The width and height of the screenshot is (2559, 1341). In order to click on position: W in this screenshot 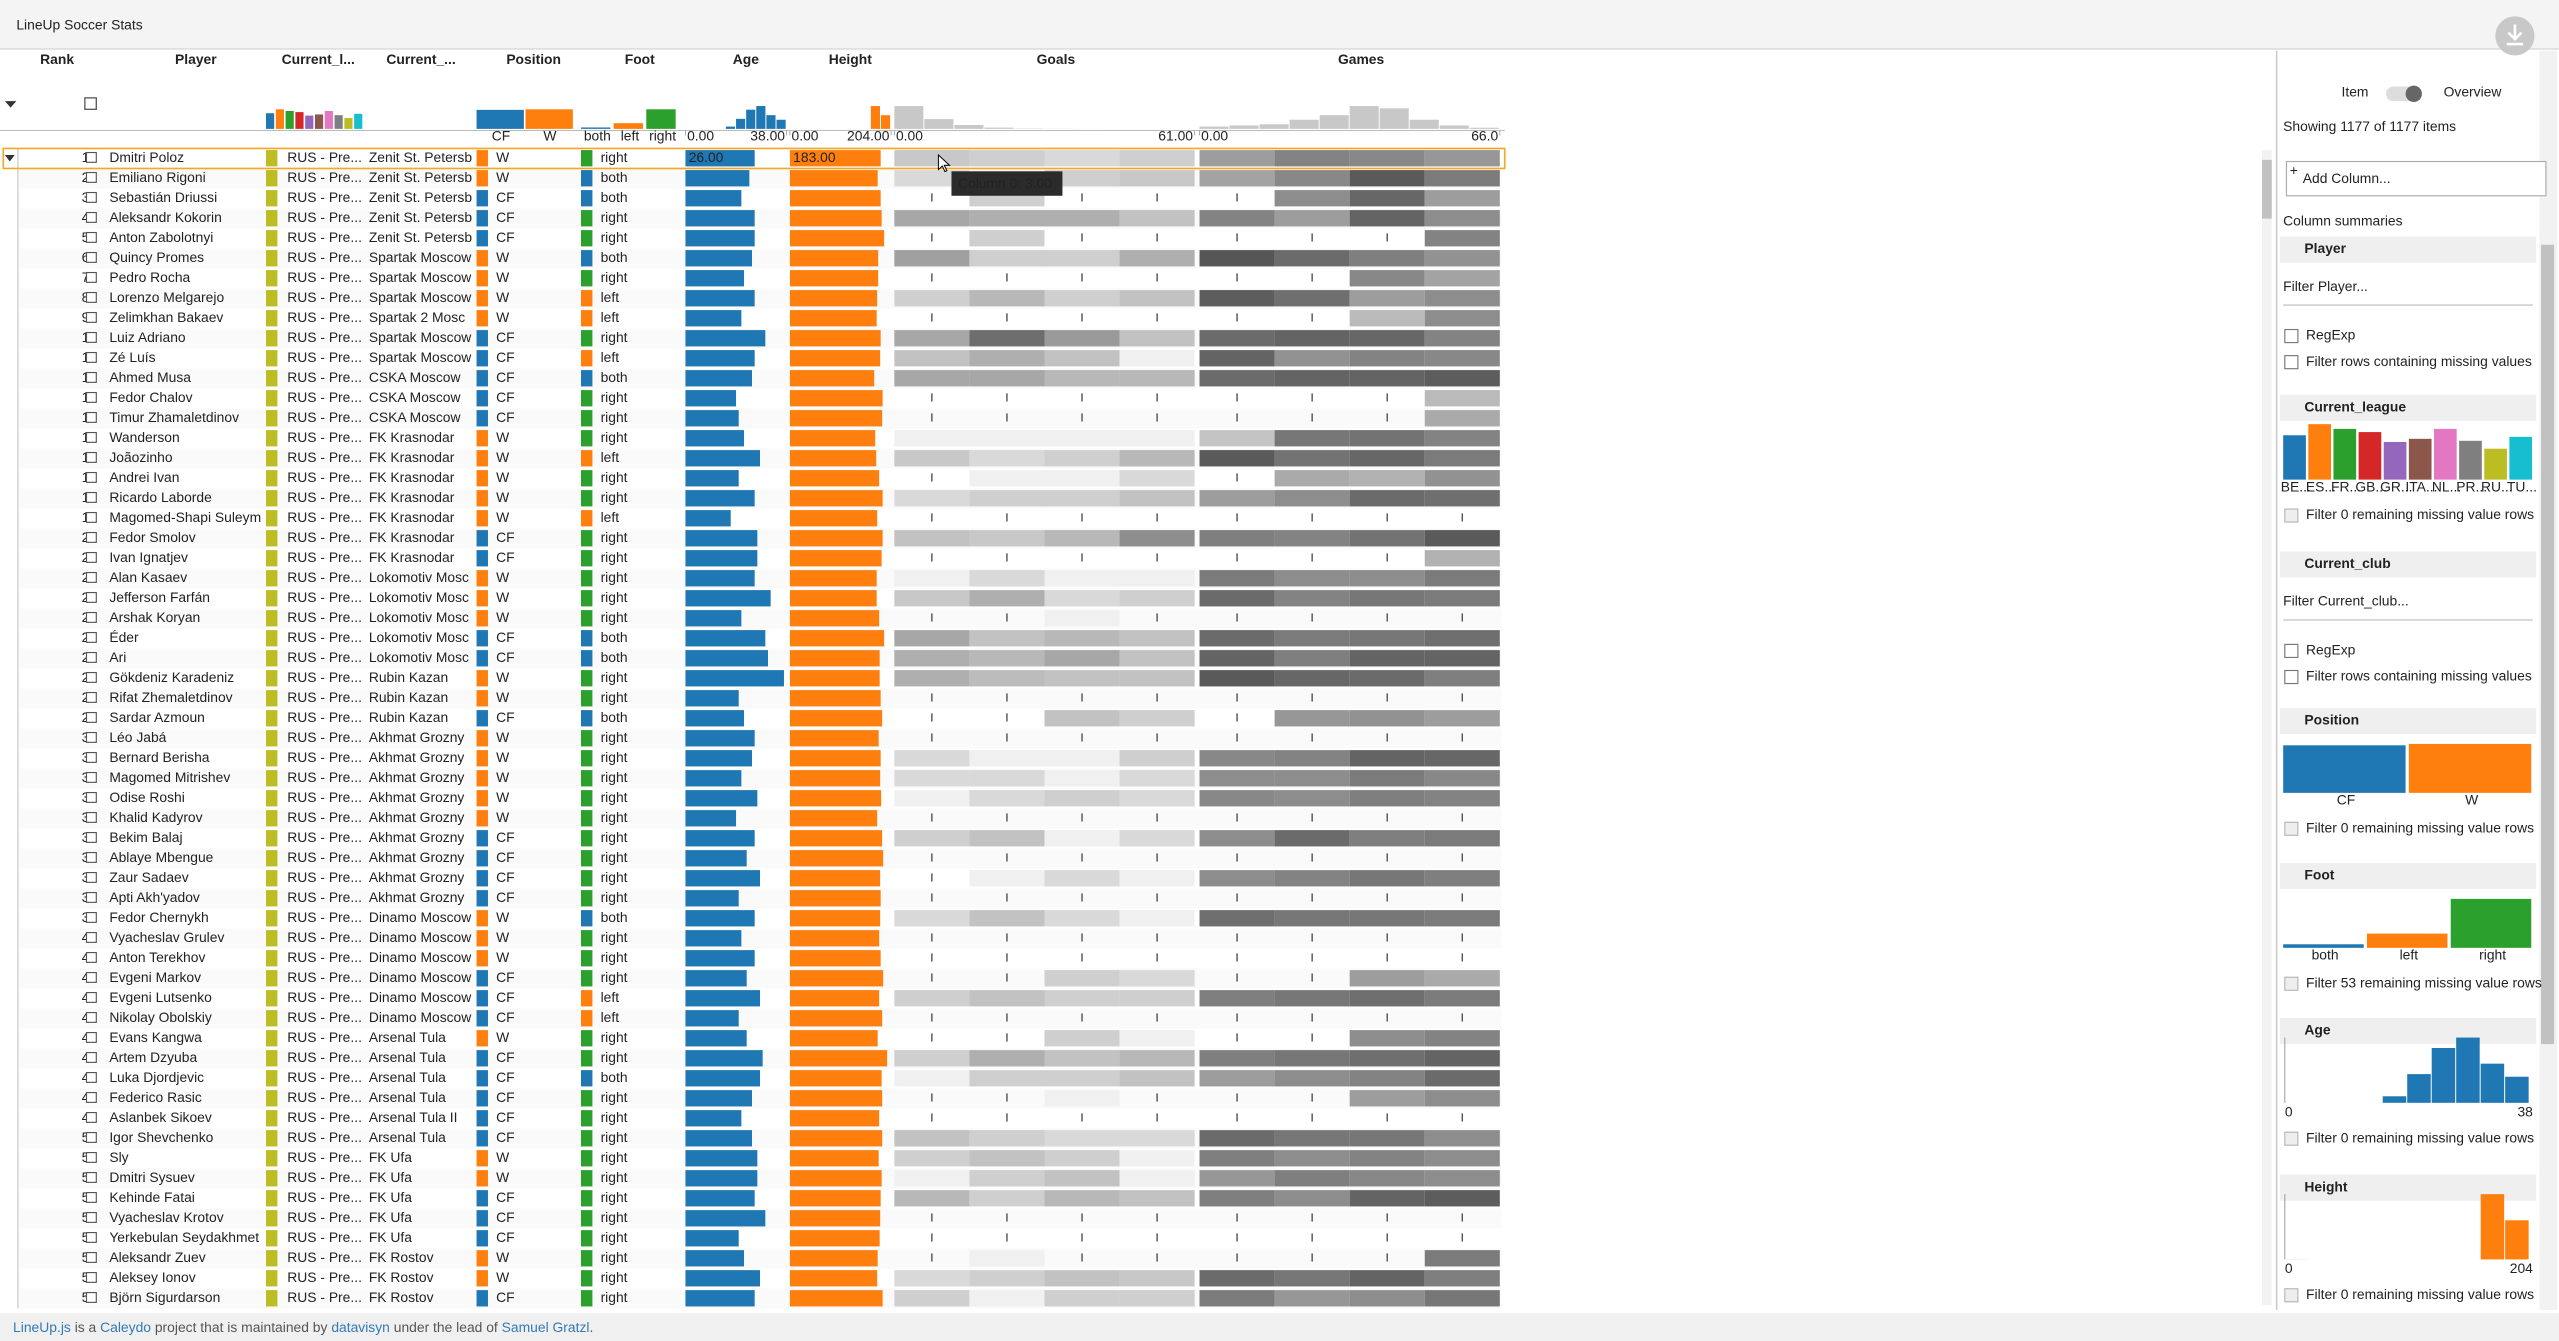, I will do `click(503, 677)`.